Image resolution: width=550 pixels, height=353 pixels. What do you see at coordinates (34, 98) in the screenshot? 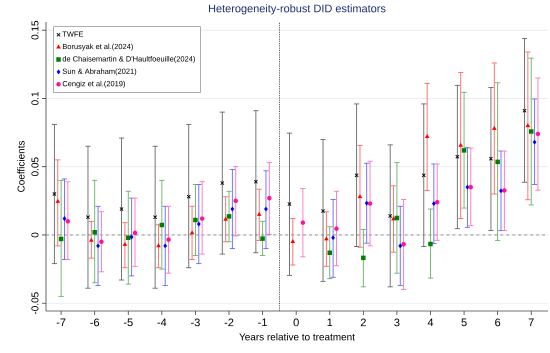
I see `y-tick-label: 0.1` at bounding box center [34, 98].